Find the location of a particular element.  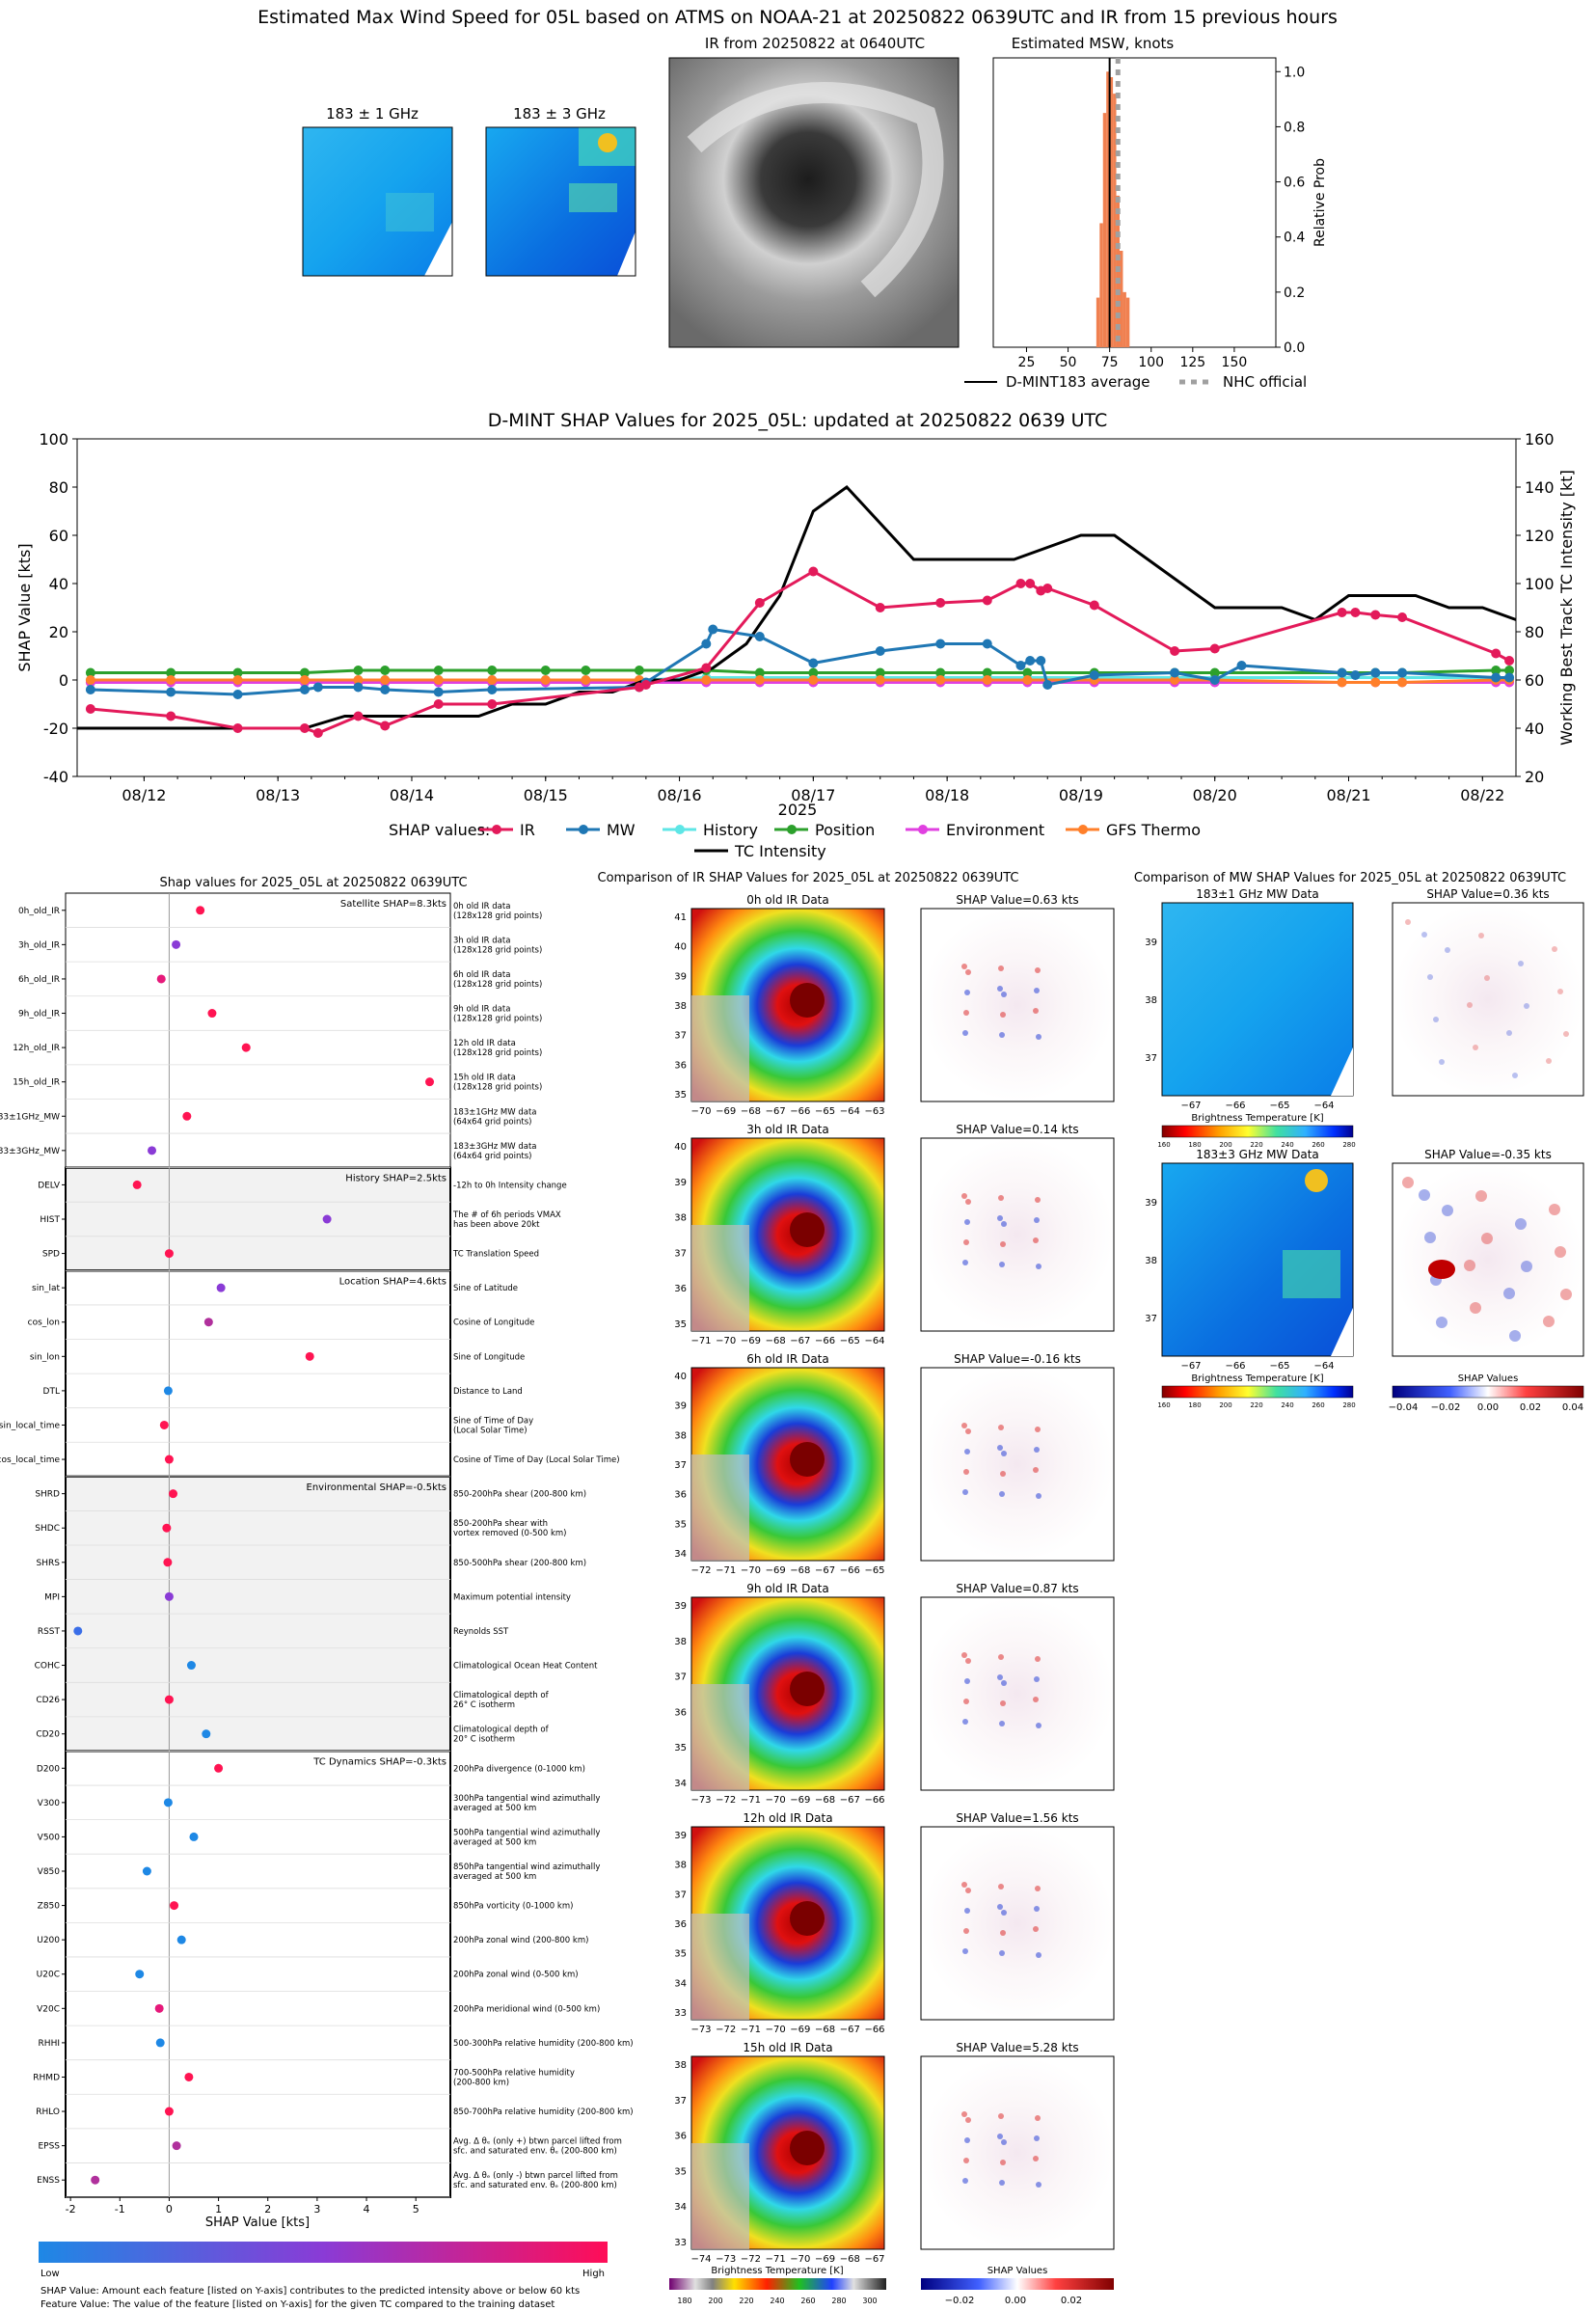

mw-bt-tick: 280 is located at coordinates (1349, 1405).